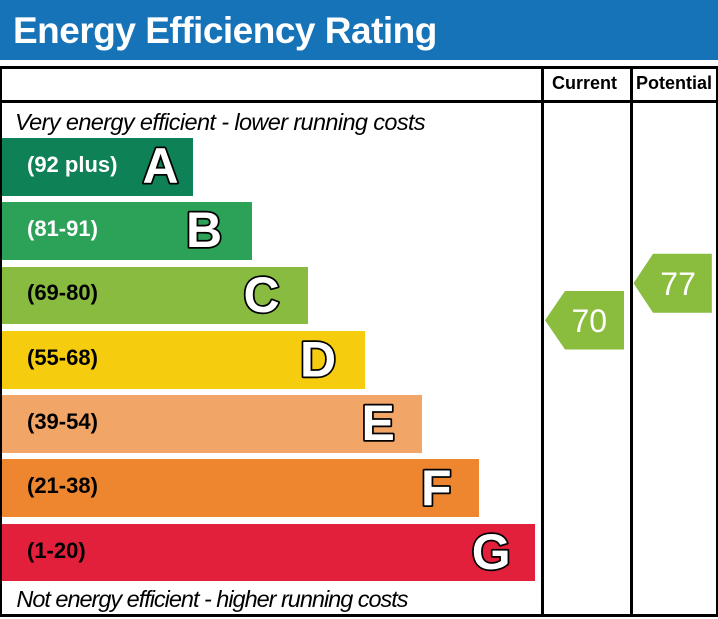 Image resolution: width=718 pixels, height=619 pixels. Describe the element at coordinates (262, 295) in the screenshot. I see `svg-text: C` at that location.